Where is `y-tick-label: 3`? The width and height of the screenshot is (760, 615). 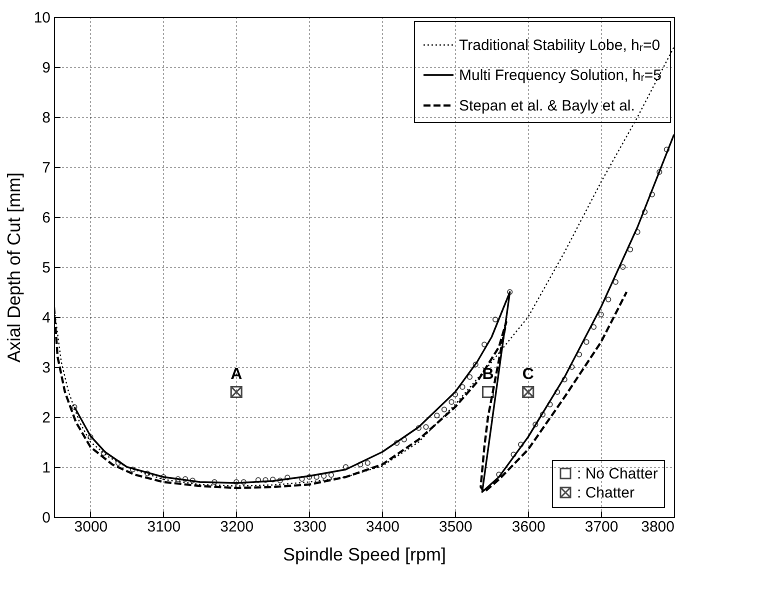
y-tick-label: 3 is located at coordinates (46, 368).